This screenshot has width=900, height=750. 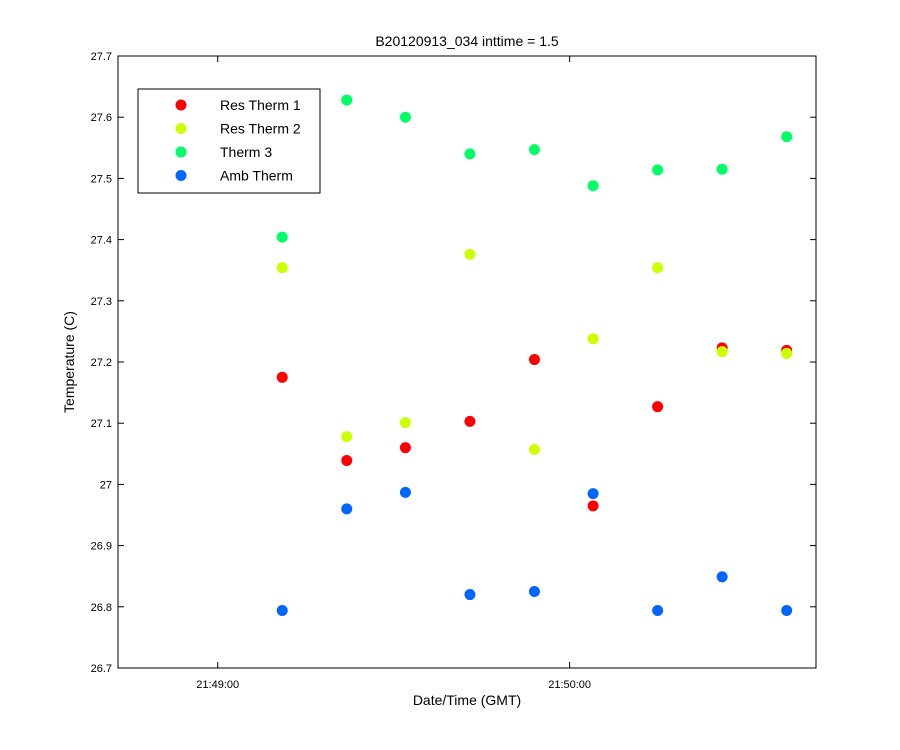 I want to click on legend-item: Res Therm 2, so click(x=238, y=129).